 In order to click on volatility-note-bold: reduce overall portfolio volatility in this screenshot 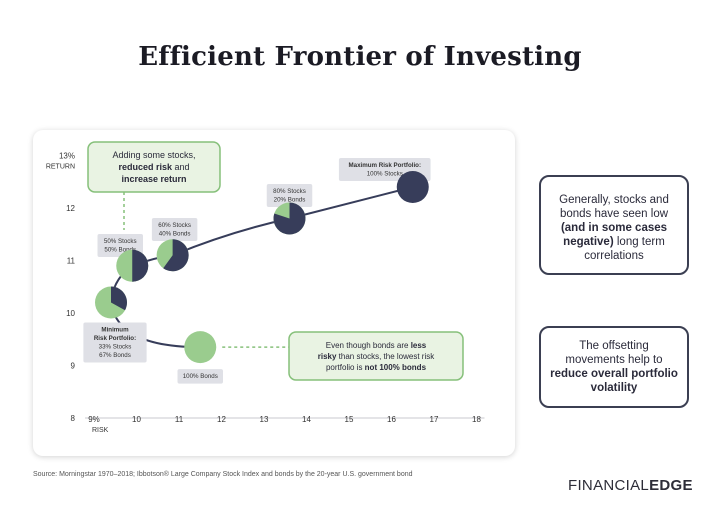, I will do `click(614, 381)`.